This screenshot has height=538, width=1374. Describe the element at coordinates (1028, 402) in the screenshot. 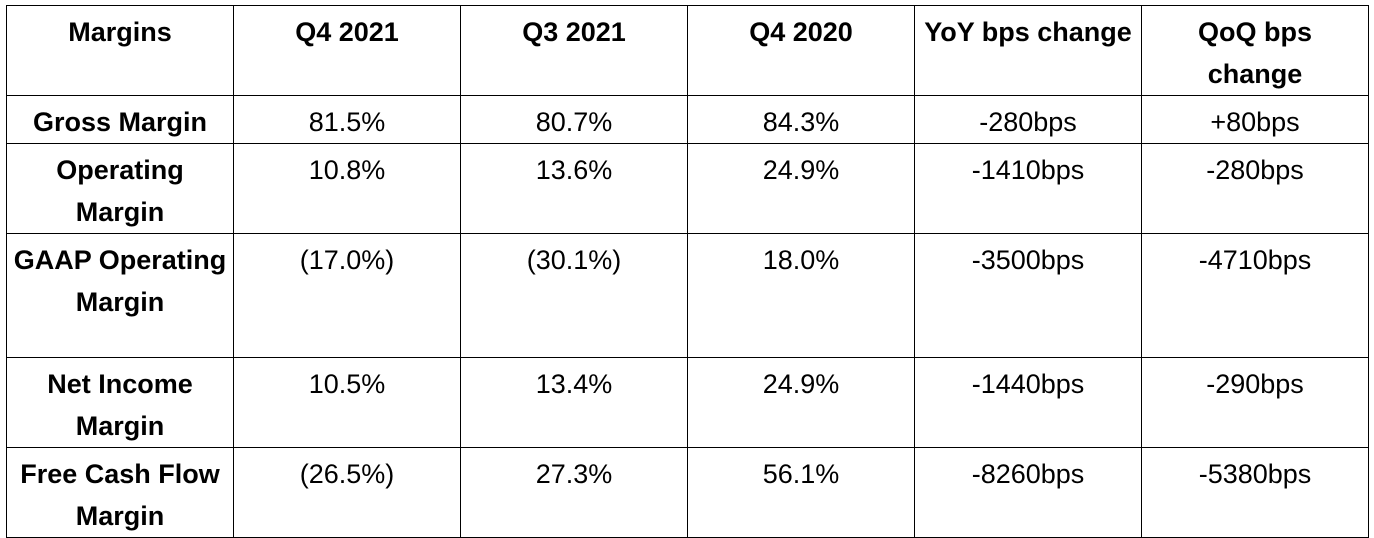

I see `cell-yoy: -1440bps` at that location.